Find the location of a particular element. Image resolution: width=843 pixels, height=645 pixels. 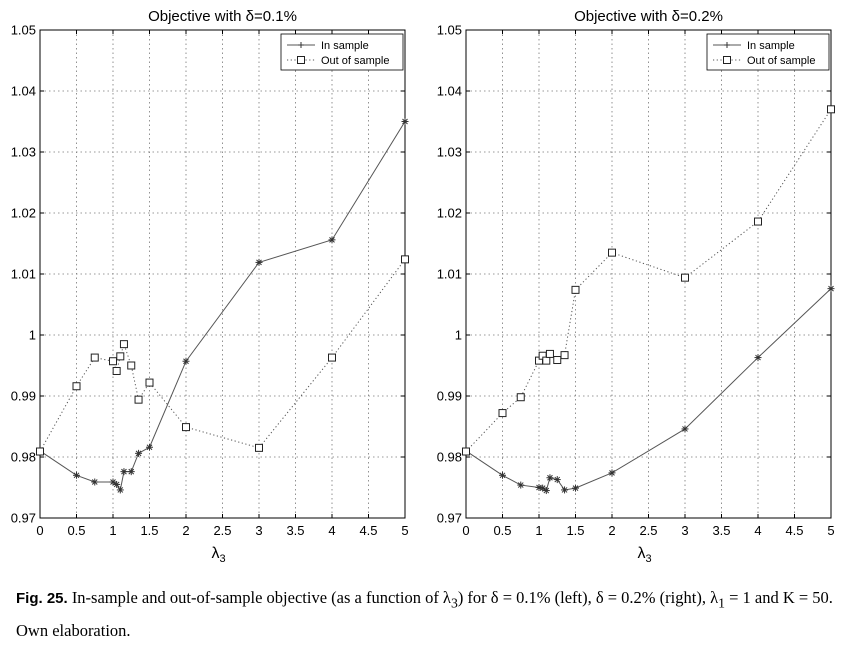

x-tick-label: 4 is located at coordinates (331, 530).